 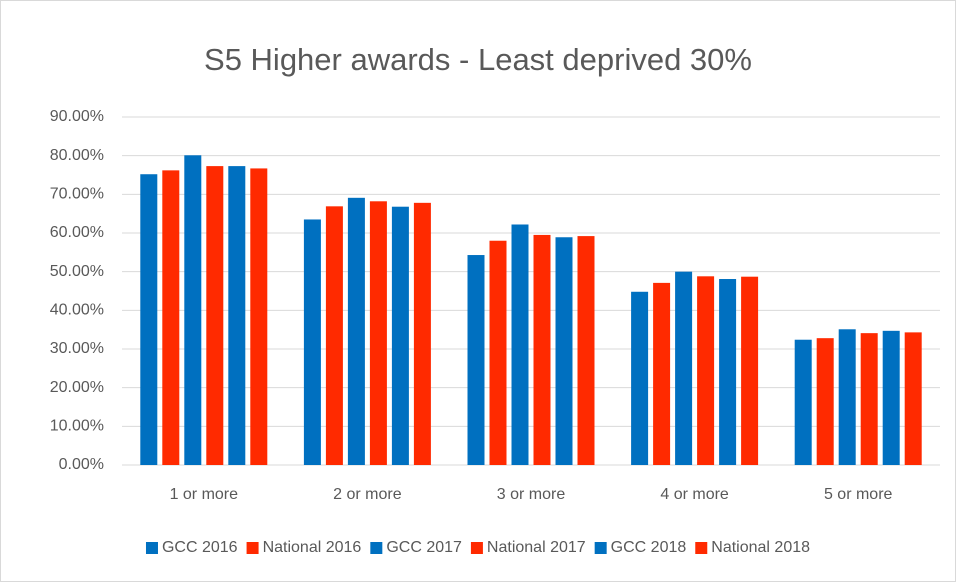 What do you see at coordinates (77, 155) in the screenshot?
I see `y-tick-label: 80.00%` at bounding box center [77, 155].